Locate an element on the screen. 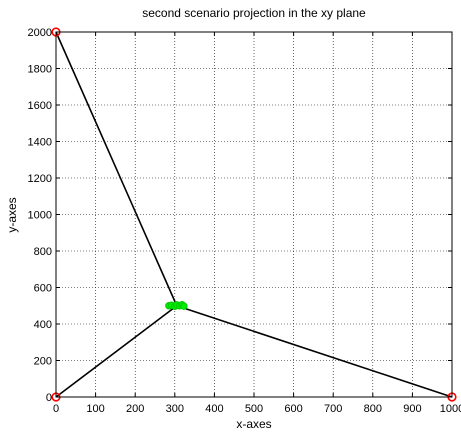  y-tick-label: 0 is located at coordinates (49, 398).